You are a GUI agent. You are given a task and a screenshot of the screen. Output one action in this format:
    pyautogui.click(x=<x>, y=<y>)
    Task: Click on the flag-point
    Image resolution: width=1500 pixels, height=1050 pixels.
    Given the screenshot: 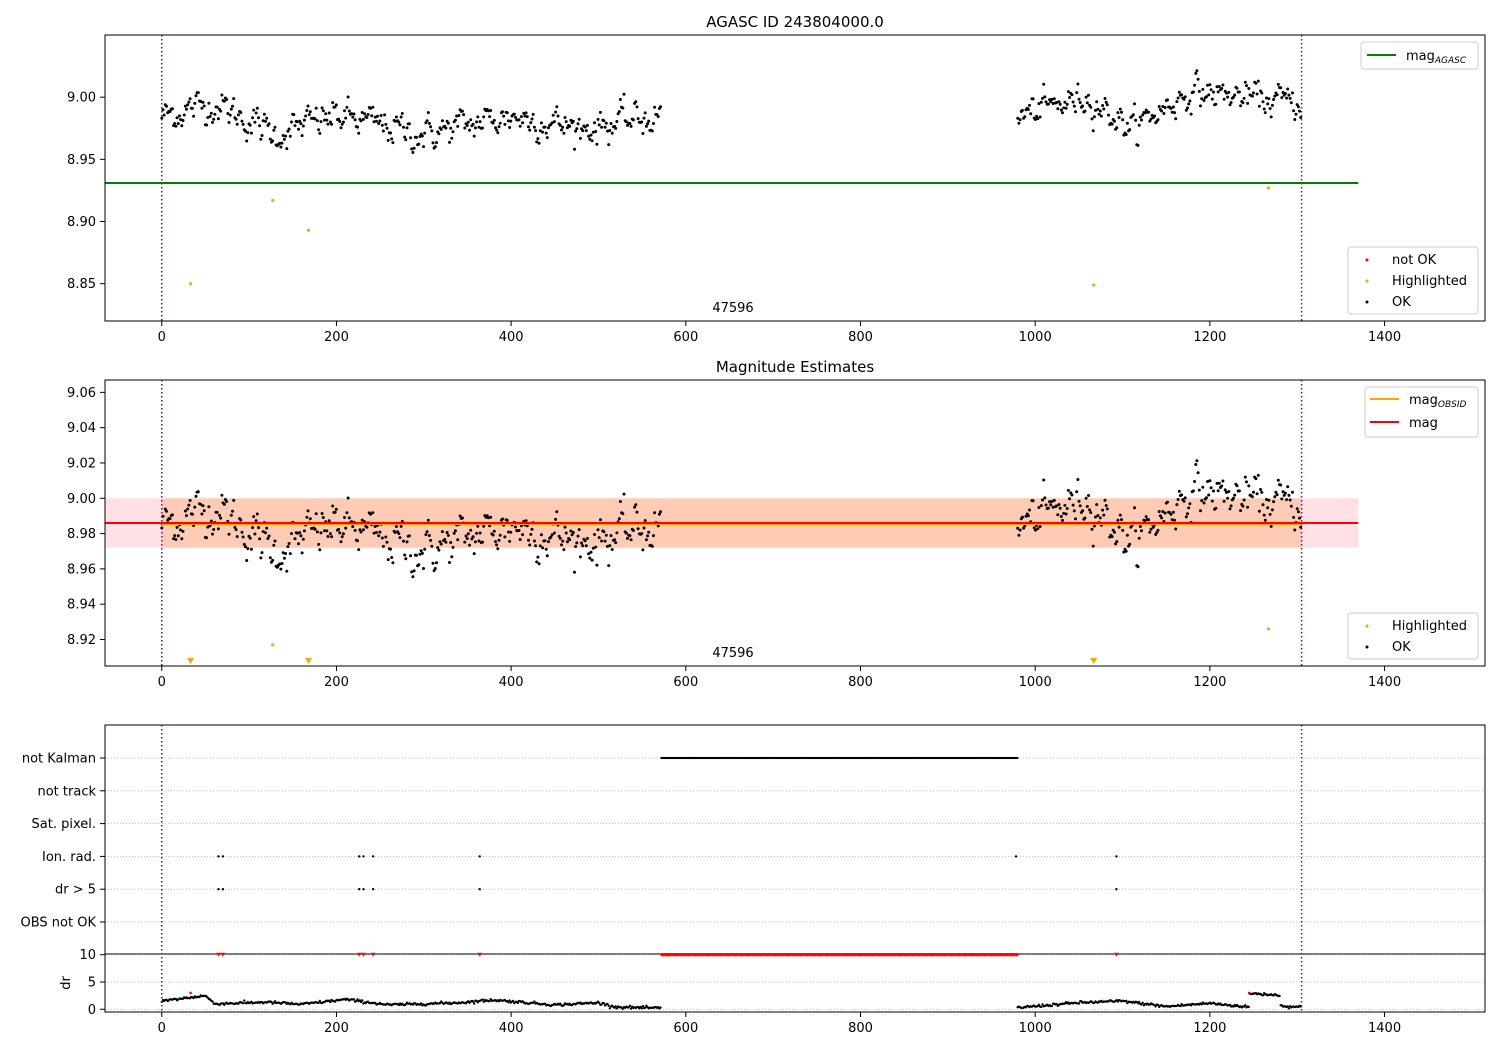 What is the action you would take?
    pyautogui.click(x=359, y=889)
    